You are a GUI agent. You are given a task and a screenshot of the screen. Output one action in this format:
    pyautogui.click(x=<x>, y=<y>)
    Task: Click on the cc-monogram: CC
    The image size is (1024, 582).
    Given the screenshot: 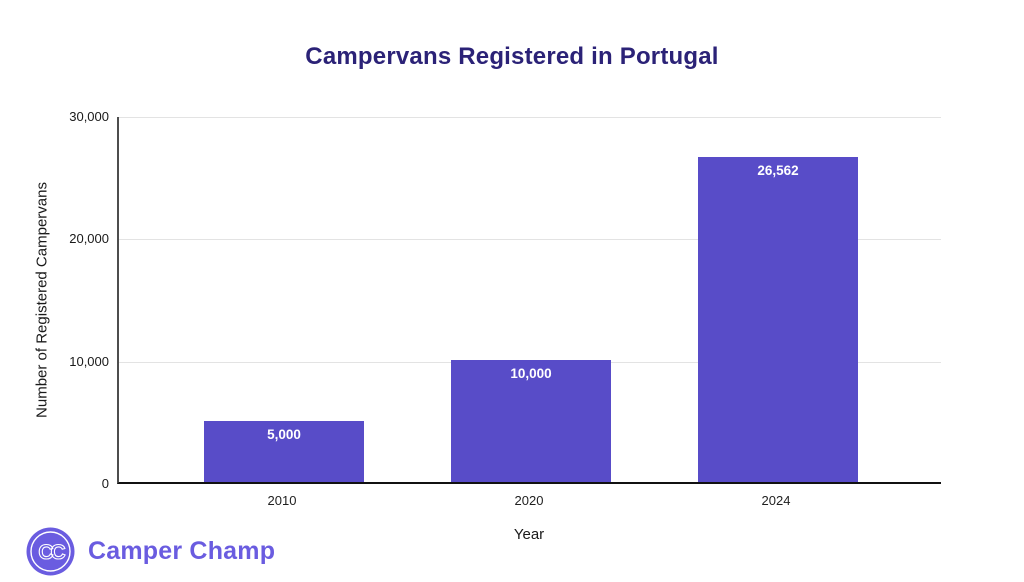 What is the action you would take?
    pyautogui.click(x=51, y=552)
    